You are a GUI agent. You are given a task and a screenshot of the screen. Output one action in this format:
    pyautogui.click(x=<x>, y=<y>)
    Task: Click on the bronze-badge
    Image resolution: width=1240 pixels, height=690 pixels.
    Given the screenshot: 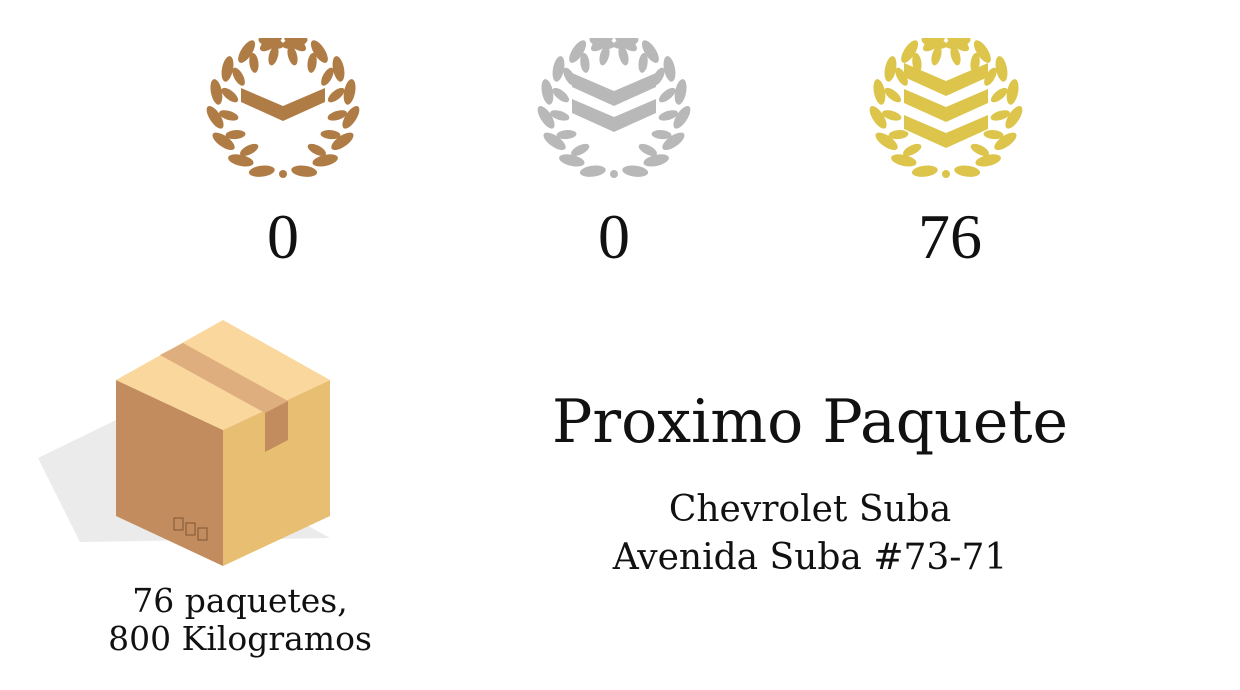 What is the action you would take?
    pyautogui.click(x=283, y=118)
    